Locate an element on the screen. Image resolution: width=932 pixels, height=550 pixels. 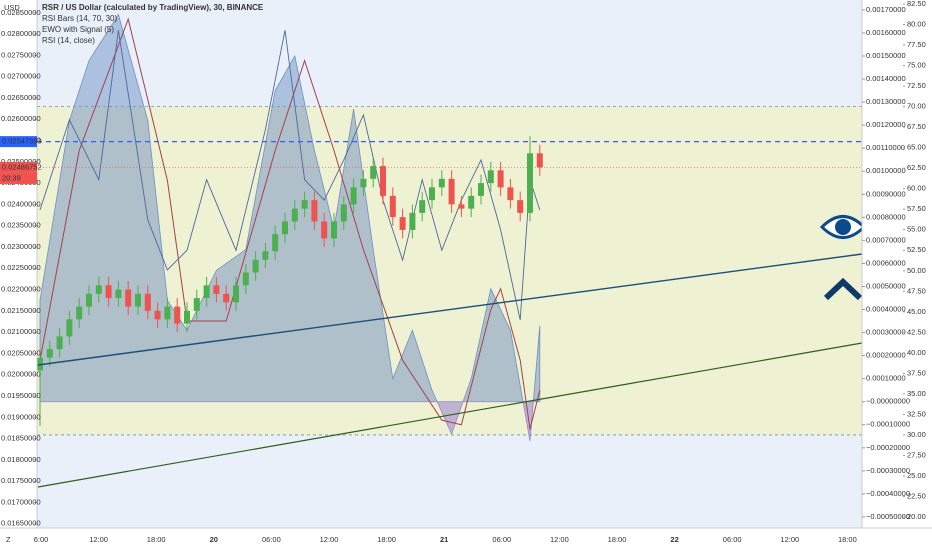
y3-tick-label: 82.50 is located at coordinates (916, 4).